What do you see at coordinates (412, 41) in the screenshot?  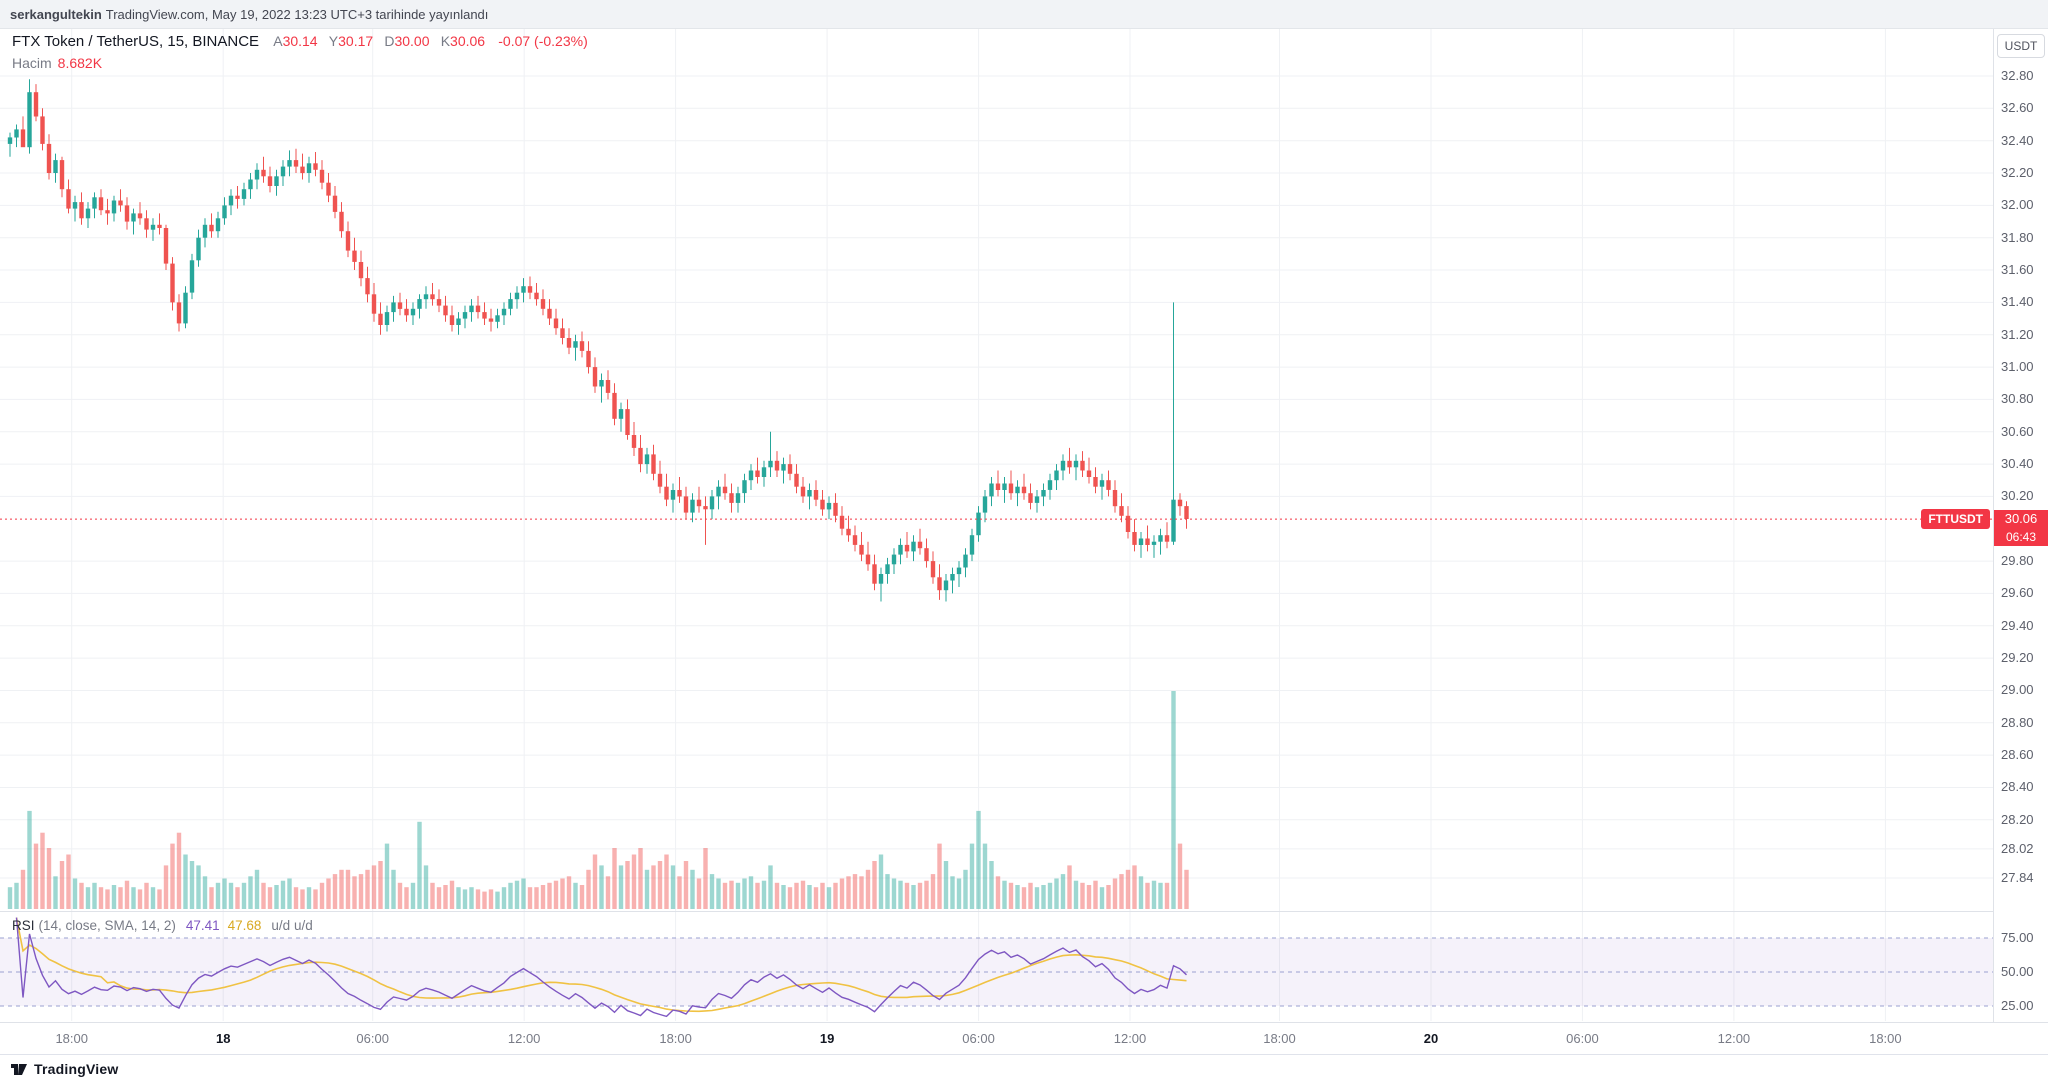 I see `low-value: 30.00` at bounding box center [412, 41].